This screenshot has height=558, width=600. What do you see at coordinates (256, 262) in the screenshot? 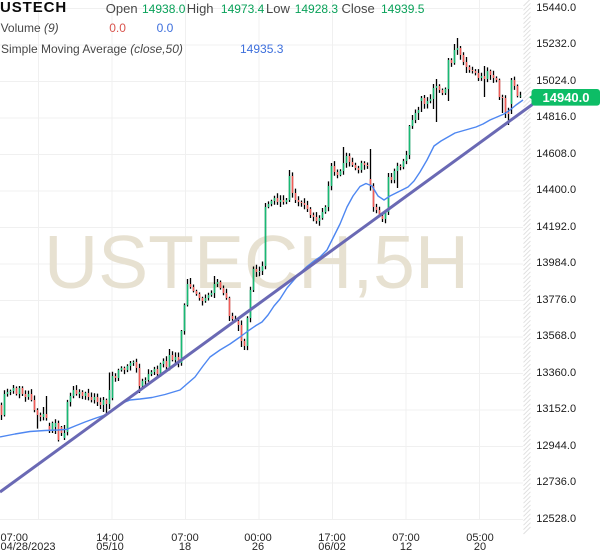
I see `svg-text: USTECH,5H` at bounding box center [256, 262].